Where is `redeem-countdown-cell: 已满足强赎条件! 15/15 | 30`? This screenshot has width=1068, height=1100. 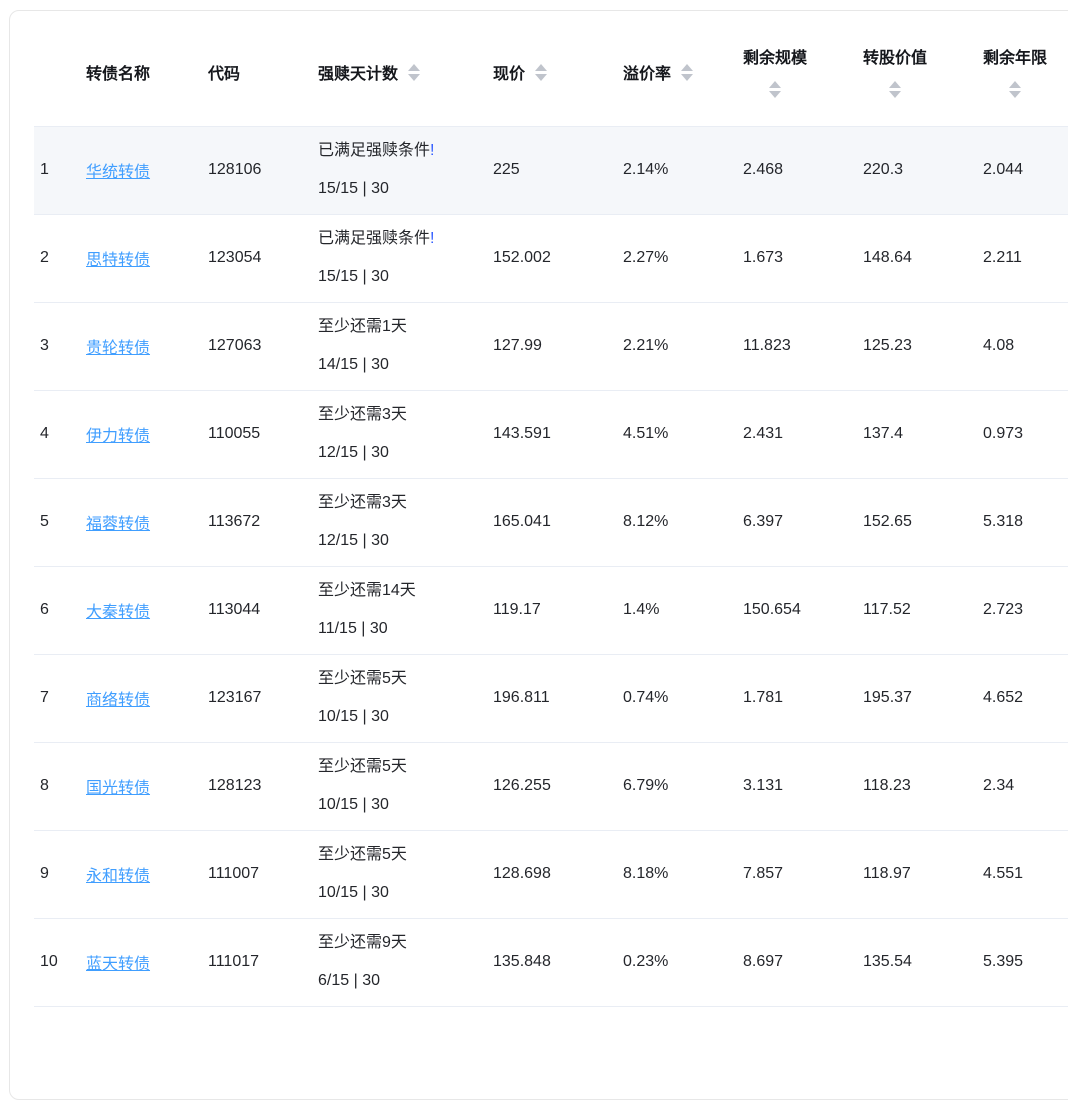 redeem-countdown-cell: 已满足强赎条件! 15/15 | 30 is located at coordinates (393, 170).